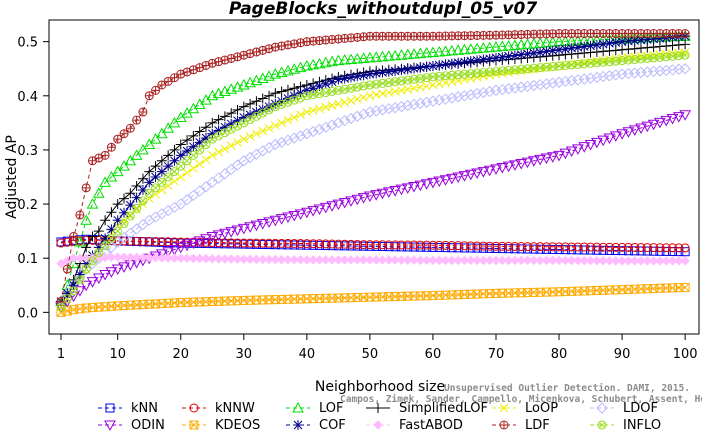 This screenshot has height=434, width=702. I want to click on legend-entry-ldf: LDF, so click(521, 425).